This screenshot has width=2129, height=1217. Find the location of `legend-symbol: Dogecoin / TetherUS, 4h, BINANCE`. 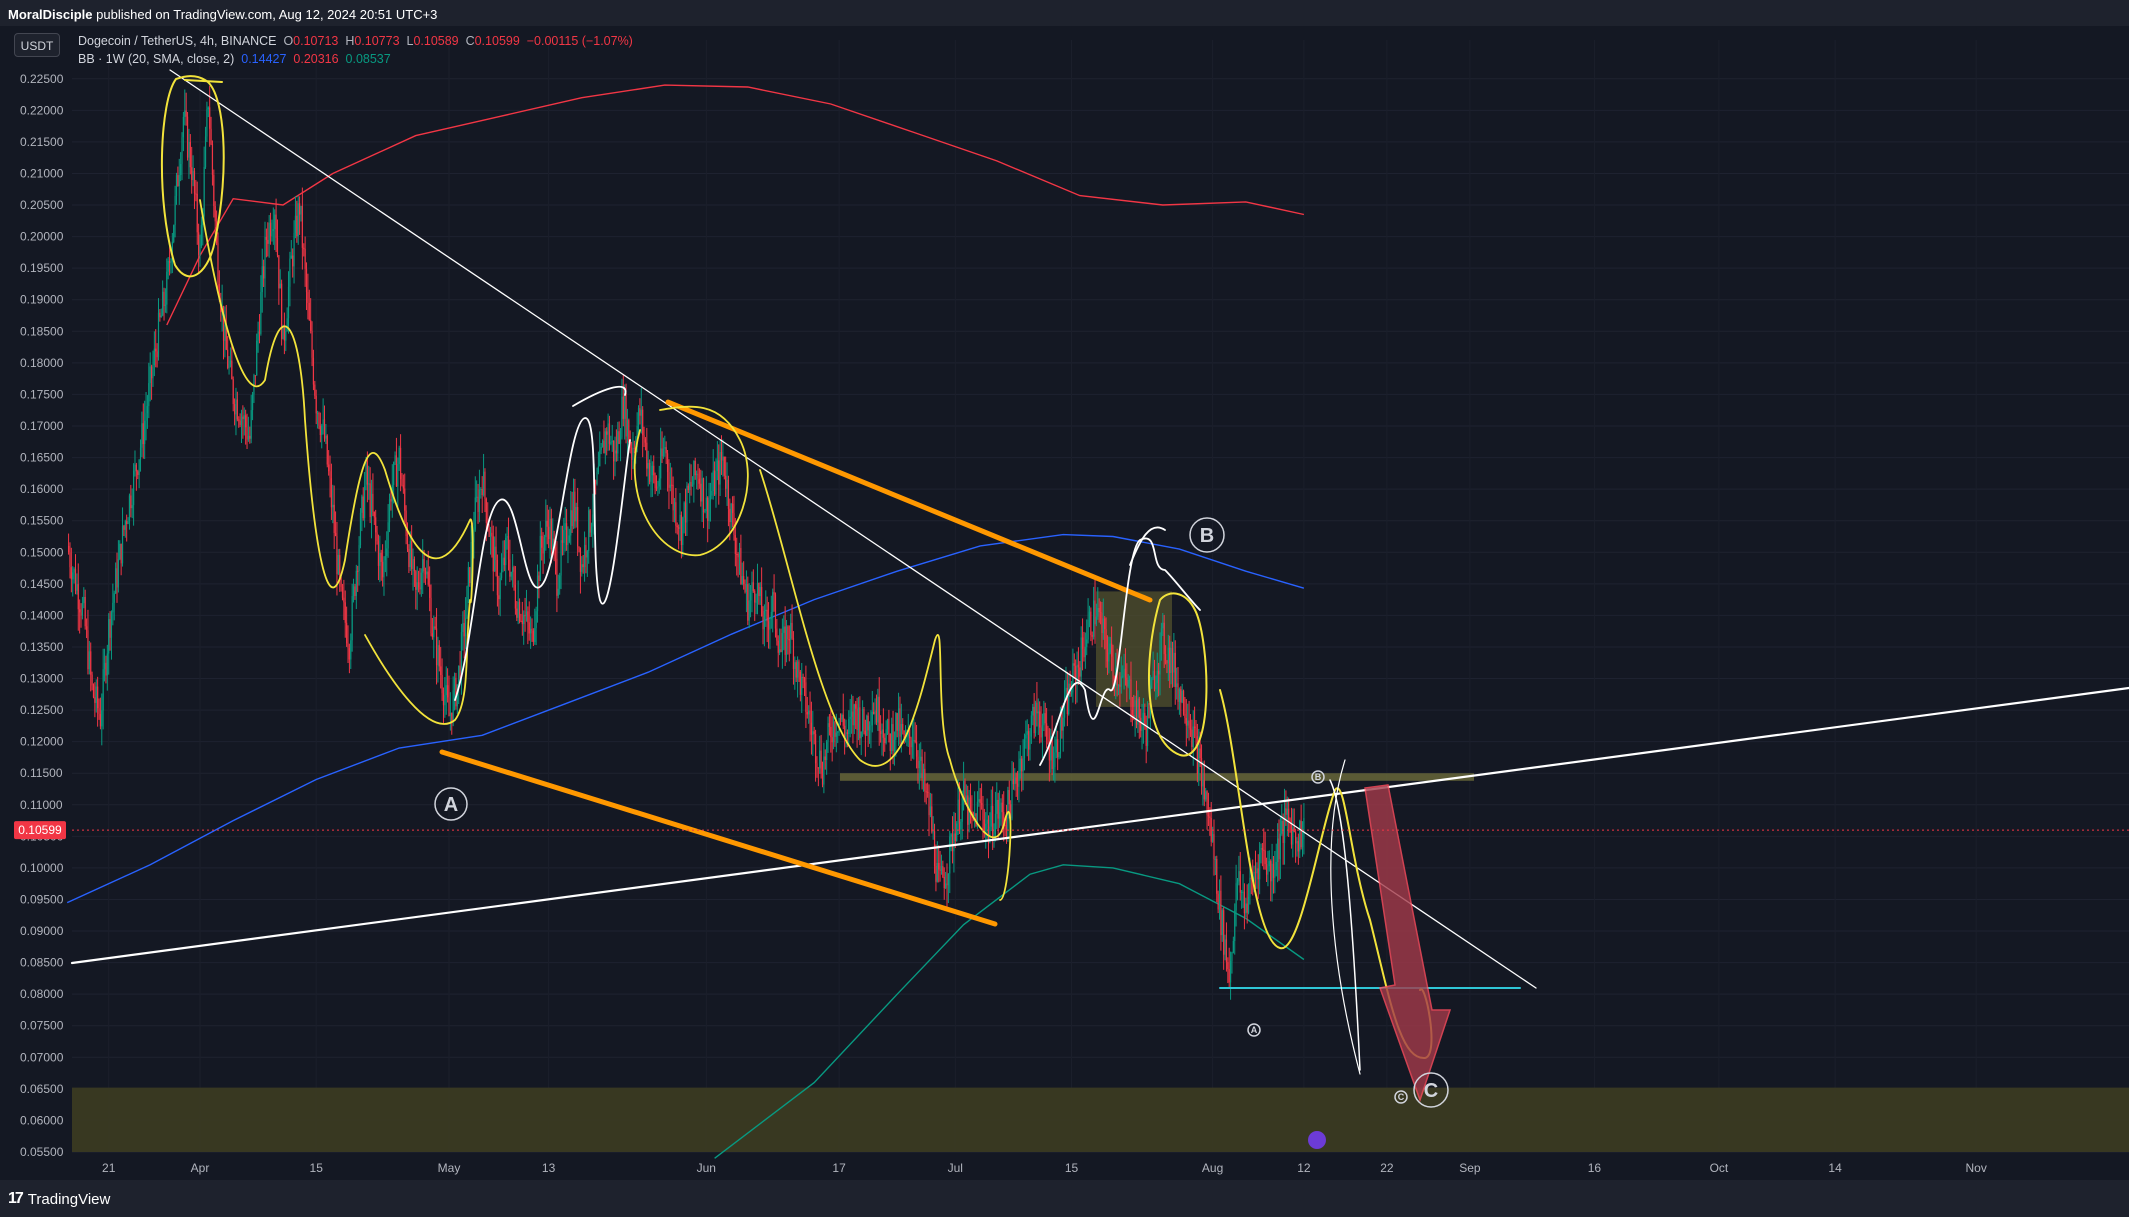

legend-symbol: Dogecoin / TetherUS, 4h, BINANCE is located at coordinates (177, 41).